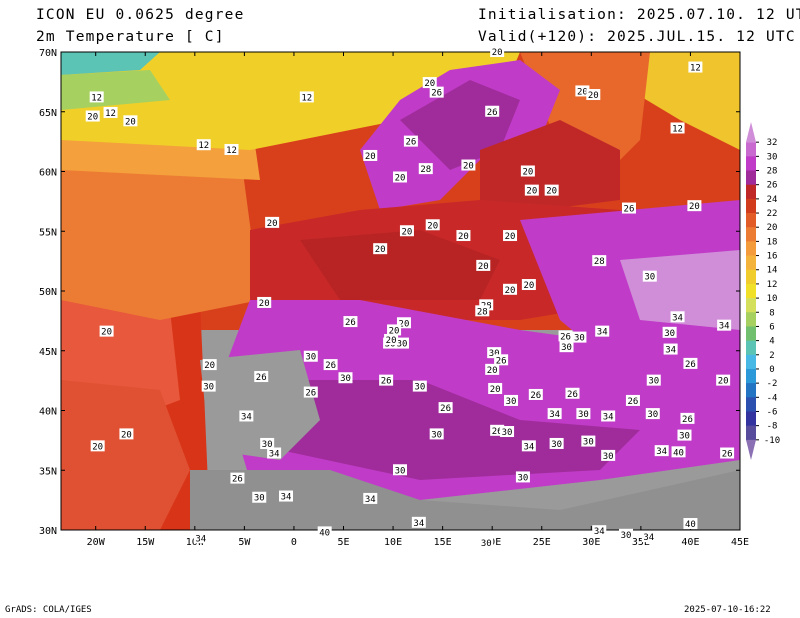  What do you see at coordinates (244, 542) in the screenshot?
I see `lon-label: 5W` at bounding box center [244, 542].